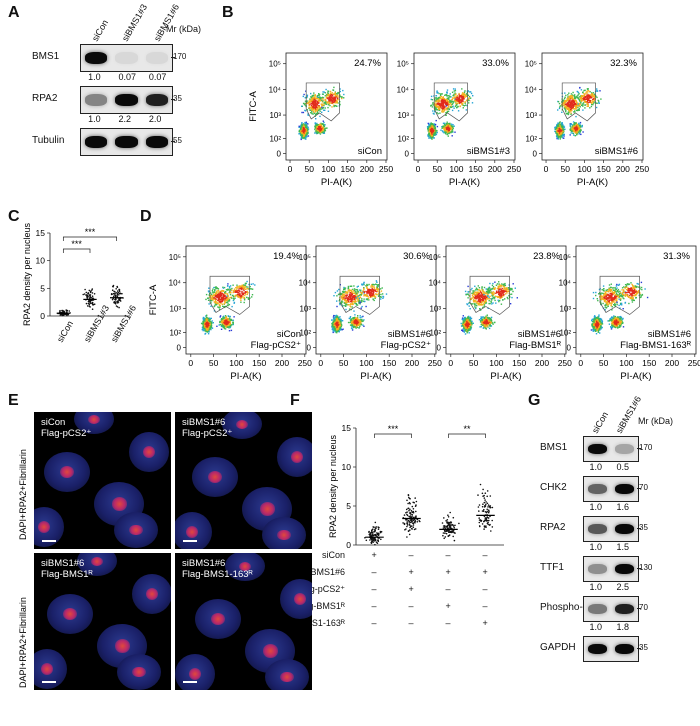 The width and height of the screenshot is (700, 726). Describe the element at coordinates (275, 89) in the screenshot. I see `y-tick-label: 10⁴` at that location.